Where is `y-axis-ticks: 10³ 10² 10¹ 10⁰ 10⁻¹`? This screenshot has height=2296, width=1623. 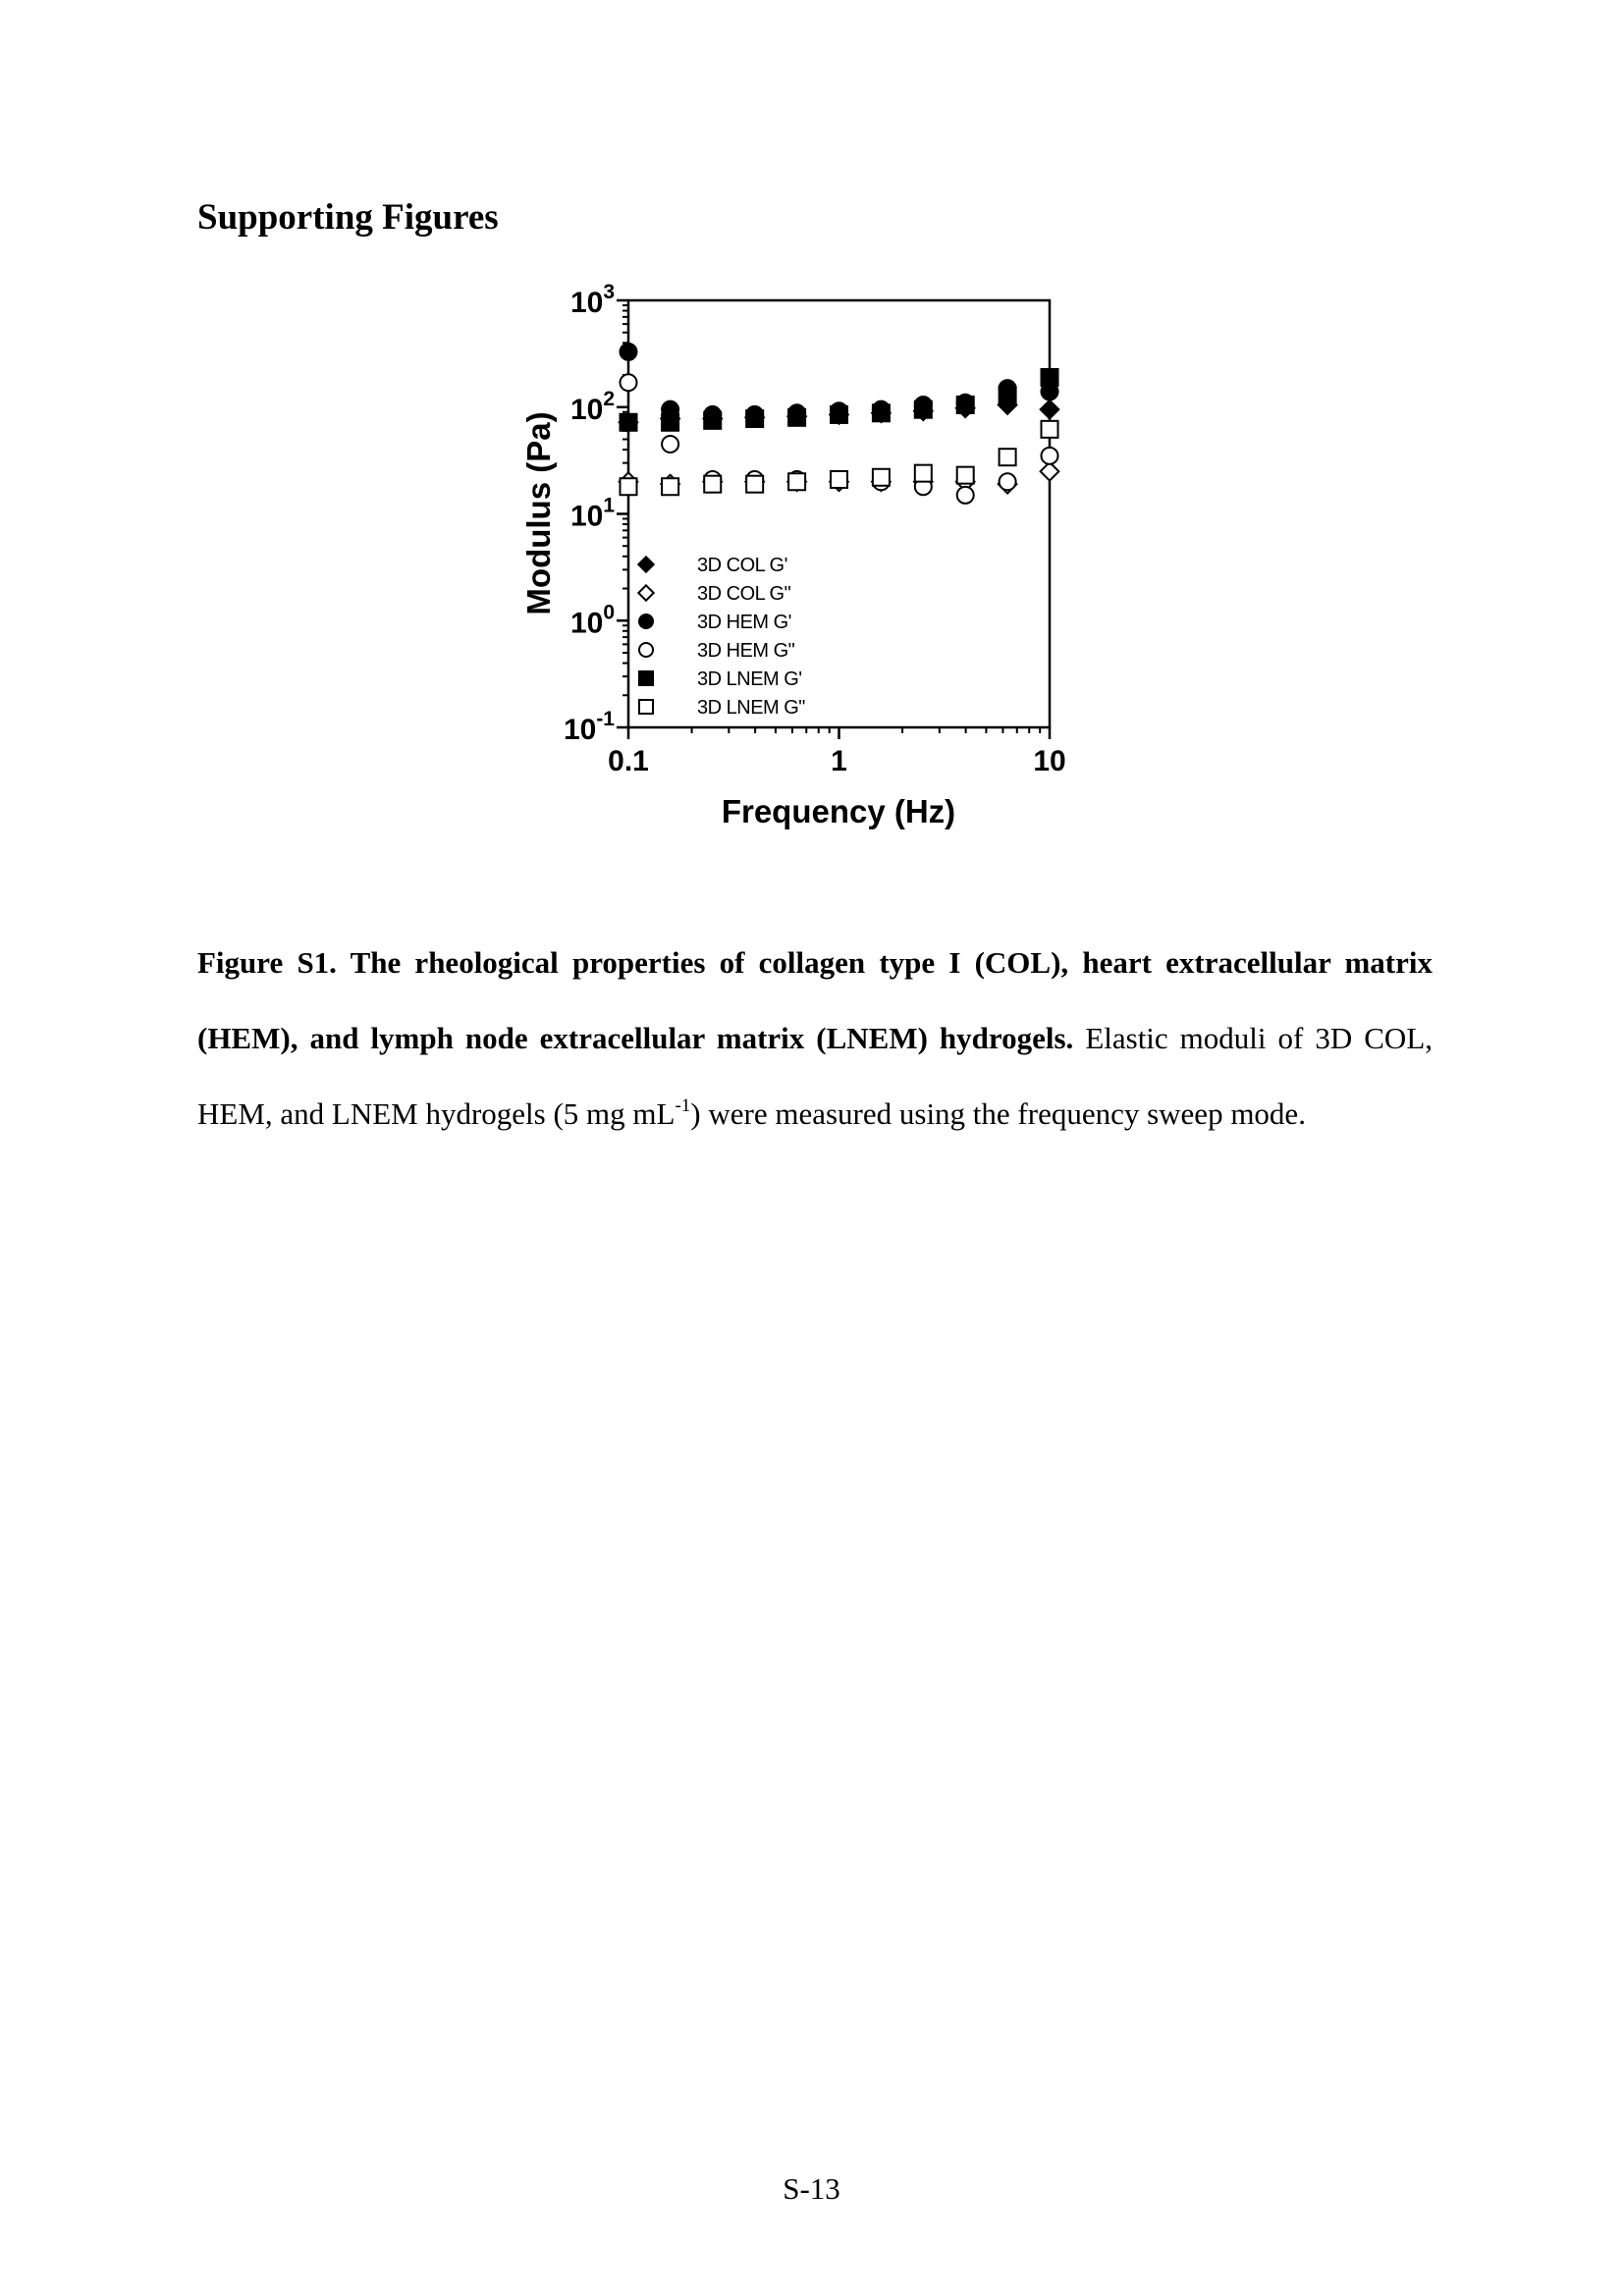
y-axis-ticks: 10³ 10² 10¹ 10⁰ 10⁻¹ is located at coordinates (596, 513).